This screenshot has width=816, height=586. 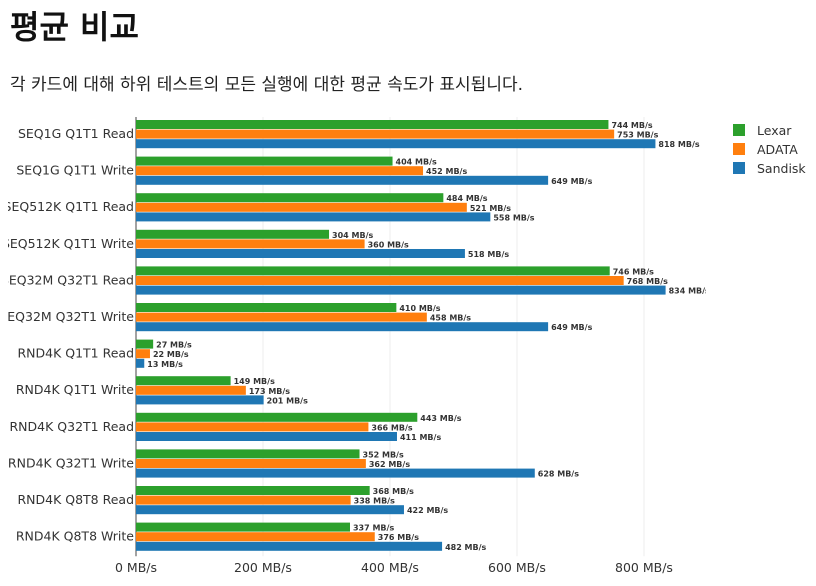 I want to click on data-label: 818 MB/s, so click(x=678, y=144).